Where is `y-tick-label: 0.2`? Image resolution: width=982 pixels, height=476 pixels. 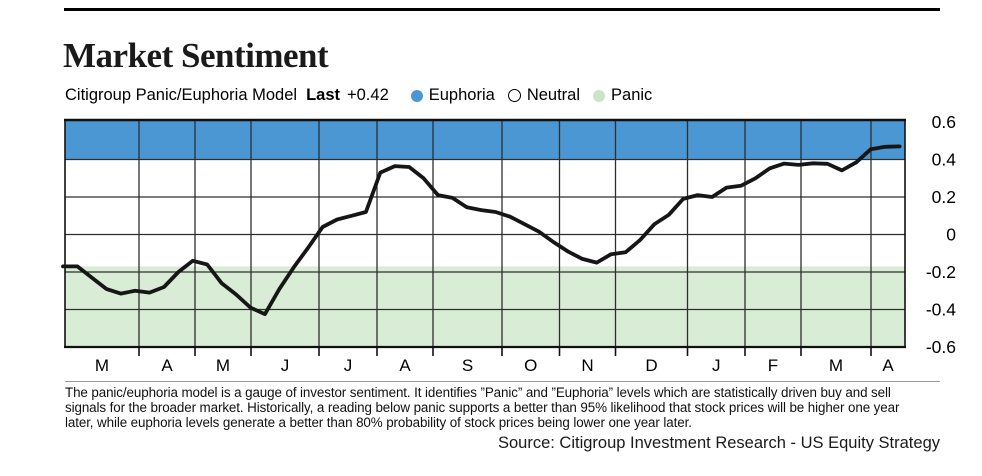 y-tick-label: 0.2 is located at coordinates (944, 197).